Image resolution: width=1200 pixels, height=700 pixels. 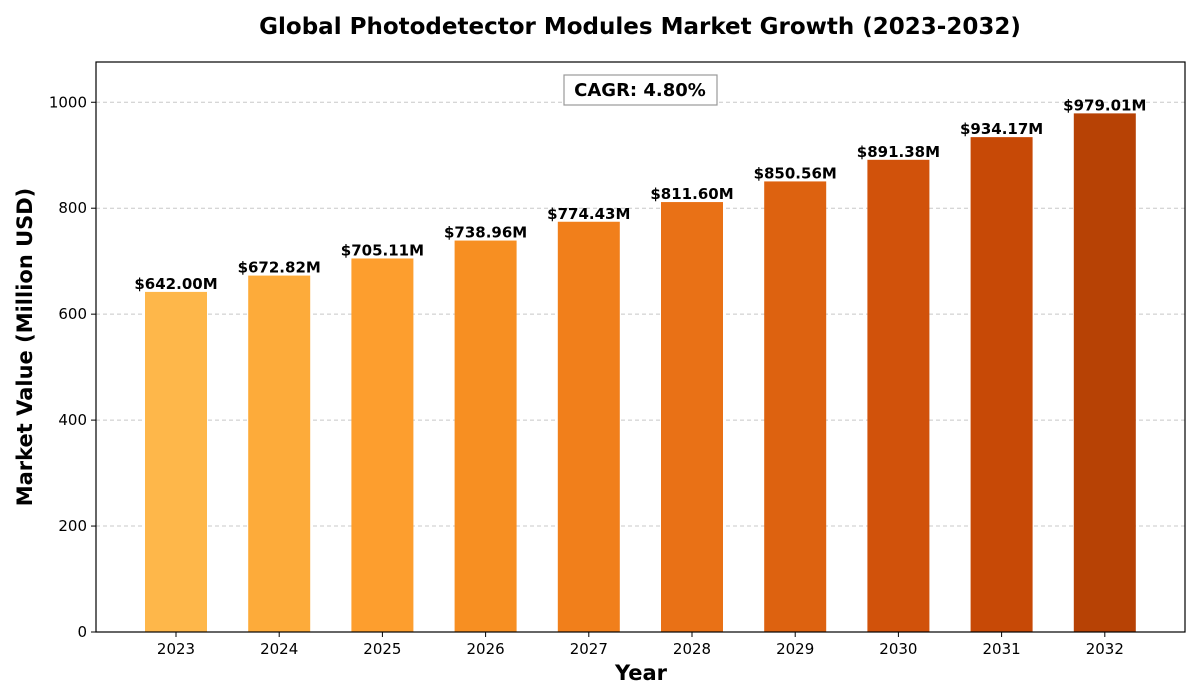 I want to click on x-tick-label: 2027, so click(x=589, y=649).